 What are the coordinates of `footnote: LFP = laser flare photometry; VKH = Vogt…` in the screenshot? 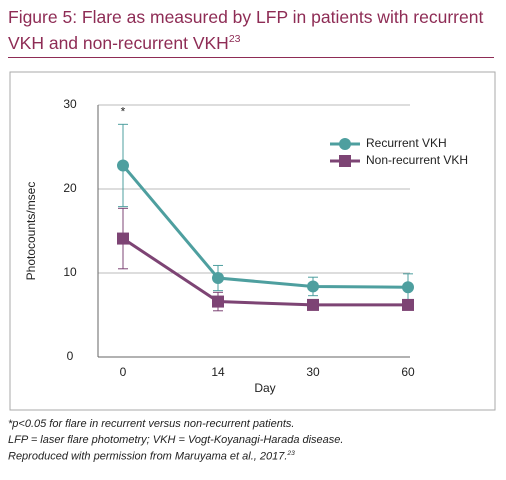 It's located at (176, 440).